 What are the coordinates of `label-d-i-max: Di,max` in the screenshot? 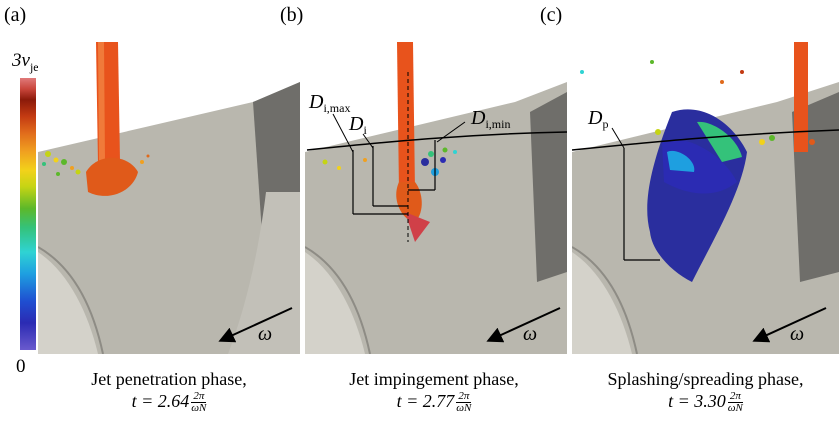 It's located at (329, 103).